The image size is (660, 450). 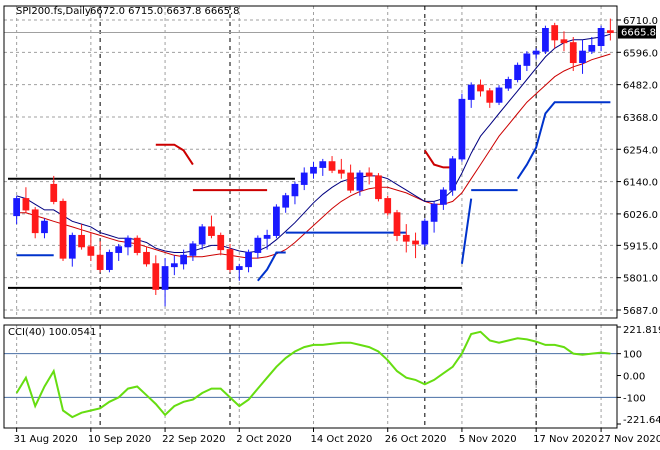 What do you see at coordinates (640, 118) in the screenshot?
I see `y-tick-label: 6368.0` at bounding box center [640, 118].